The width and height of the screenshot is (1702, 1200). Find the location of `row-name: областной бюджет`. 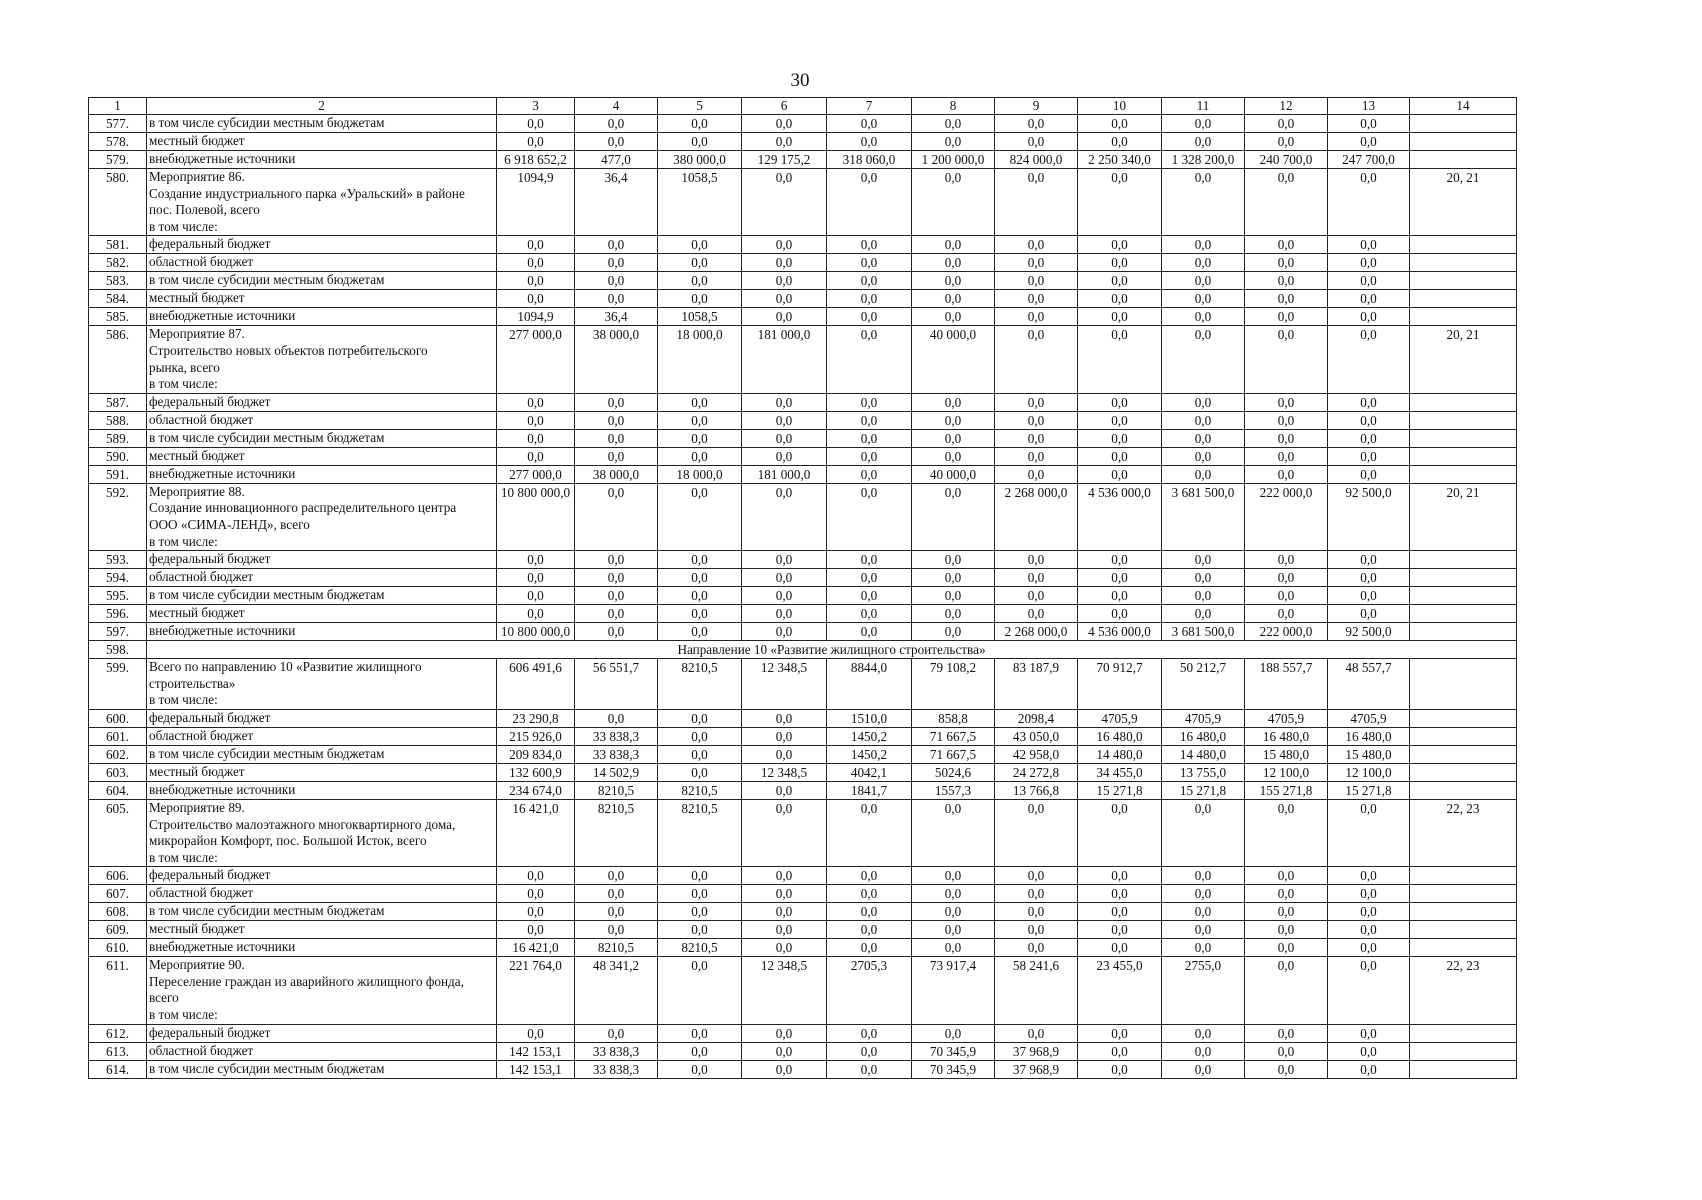

row-name: областной бюджет is located at coordinates (321, 420).